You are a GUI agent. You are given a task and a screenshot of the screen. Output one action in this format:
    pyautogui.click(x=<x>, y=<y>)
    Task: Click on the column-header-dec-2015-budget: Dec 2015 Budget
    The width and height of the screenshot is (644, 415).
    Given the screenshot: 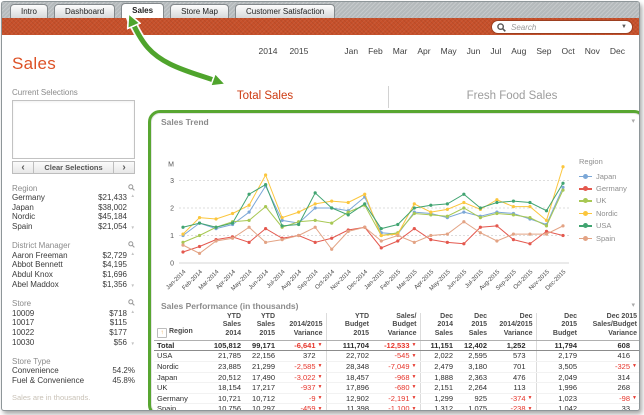 What is the action you would take?
    pyautogui.click(x=557, y=327)
    